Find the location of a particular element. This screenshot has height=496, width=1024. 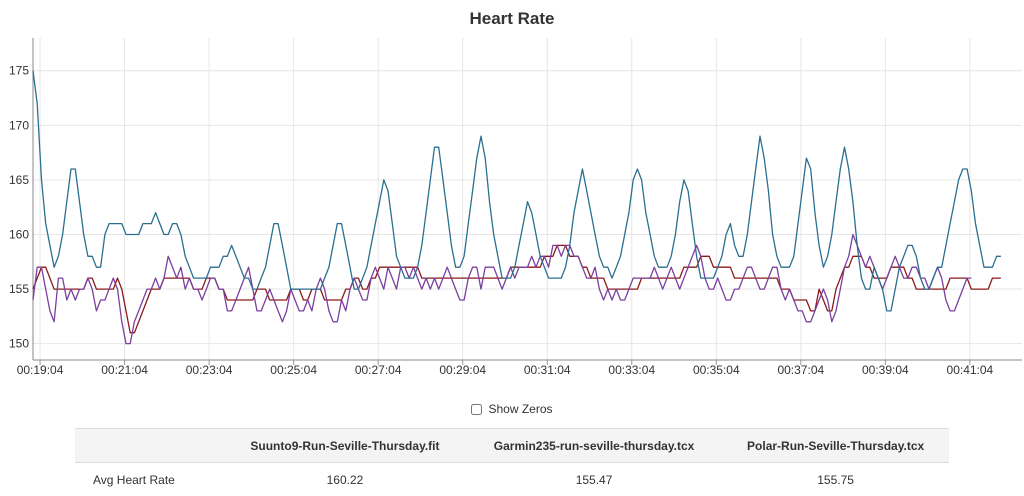

show-zeros-label: Show Zeros is located at coordinates (520, 409).